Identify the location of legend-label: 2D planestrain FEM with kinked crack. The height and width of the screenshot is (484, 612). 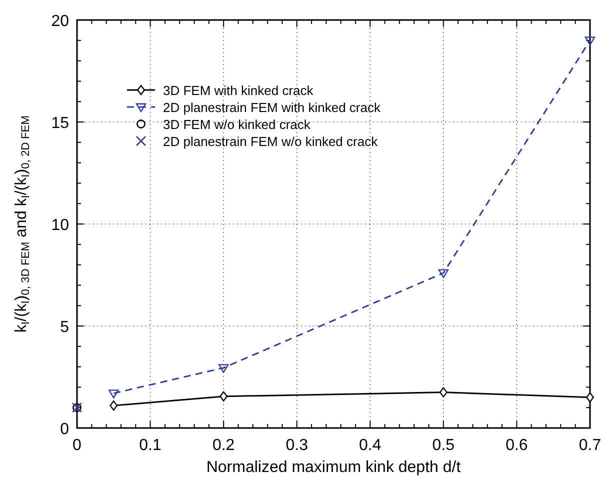
(272, 107).